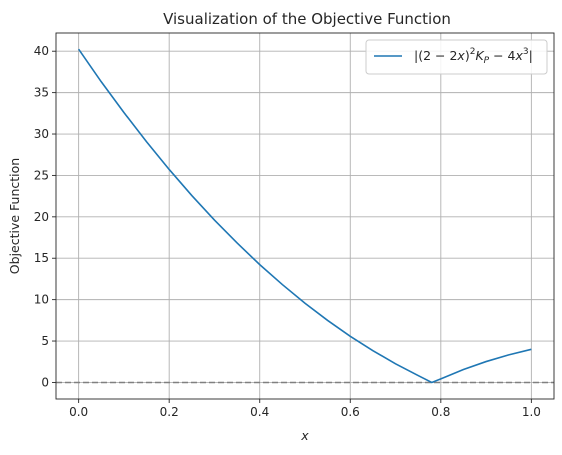 This screenshot has width=562, height=455. I want to click on y-tick-label: 15, so click(41, 258).